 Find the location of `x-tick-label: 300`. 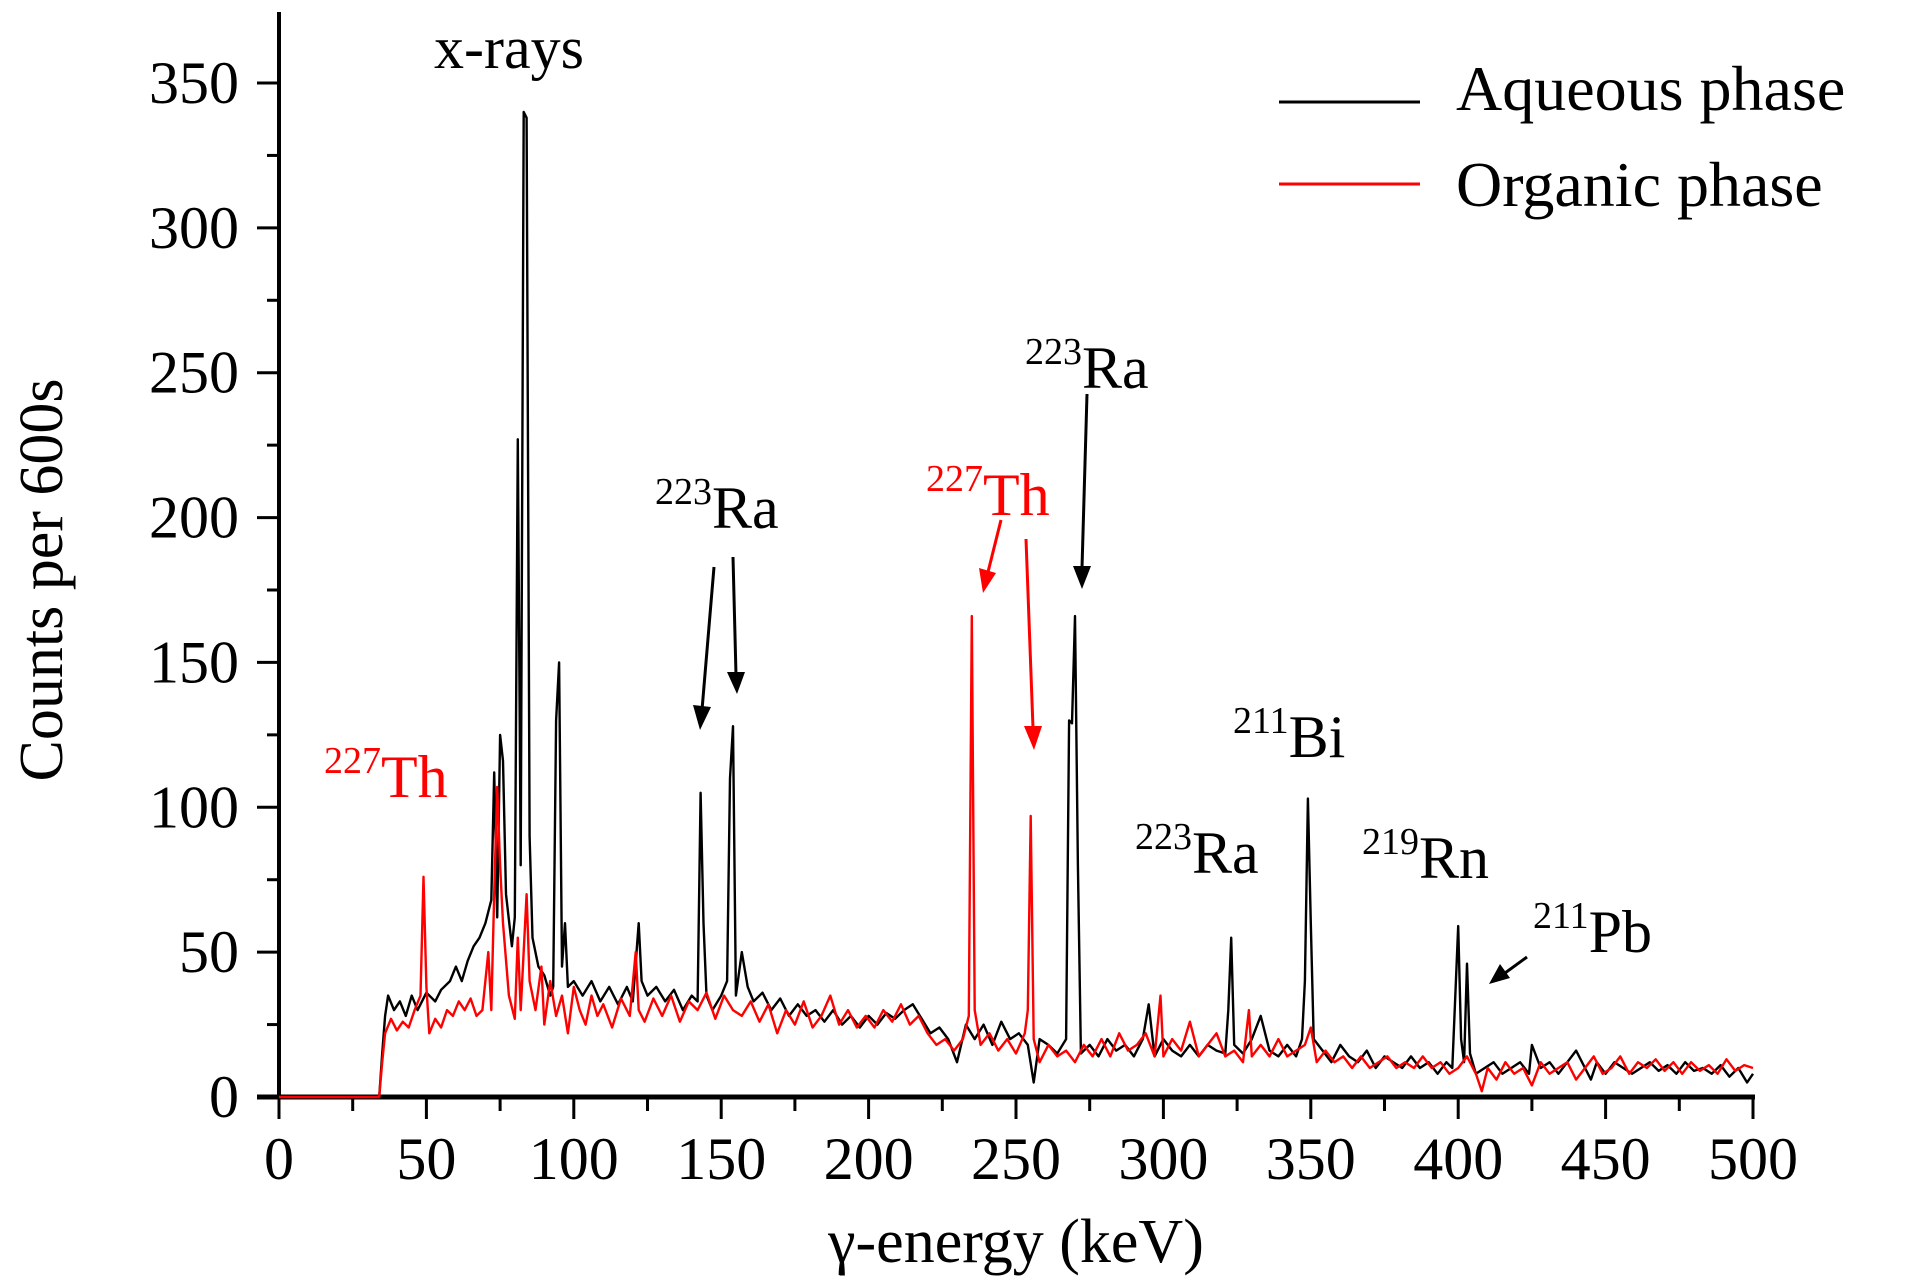

x-tick-label: 300 is located at coordinates (1163, 1159).